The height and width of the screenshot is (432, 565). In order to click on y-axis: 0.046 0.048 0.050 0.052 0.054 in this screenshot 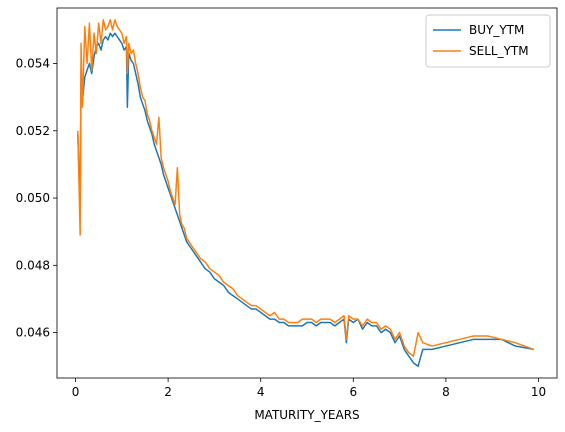, I will do `click(36, 198)`.